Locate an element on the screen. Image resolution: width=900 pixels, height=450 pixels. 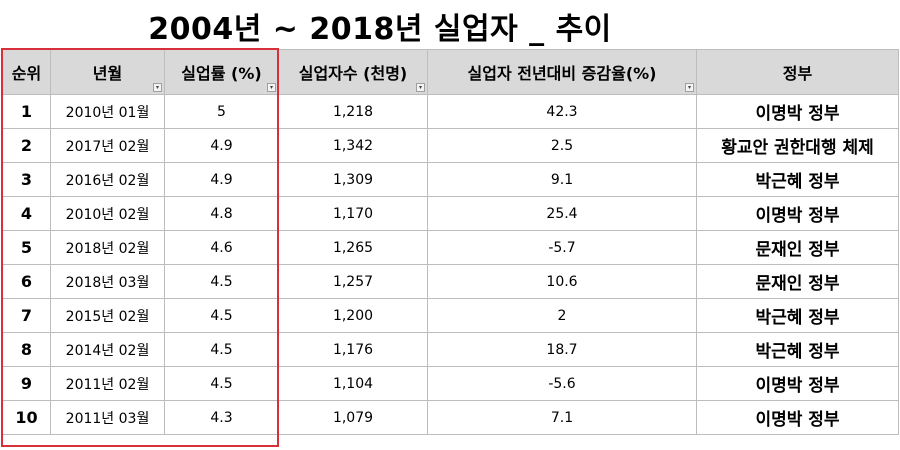
page-title: 2004년 ~ 2018년 실업자 _ 추이 is located at coordinates (380, 29).